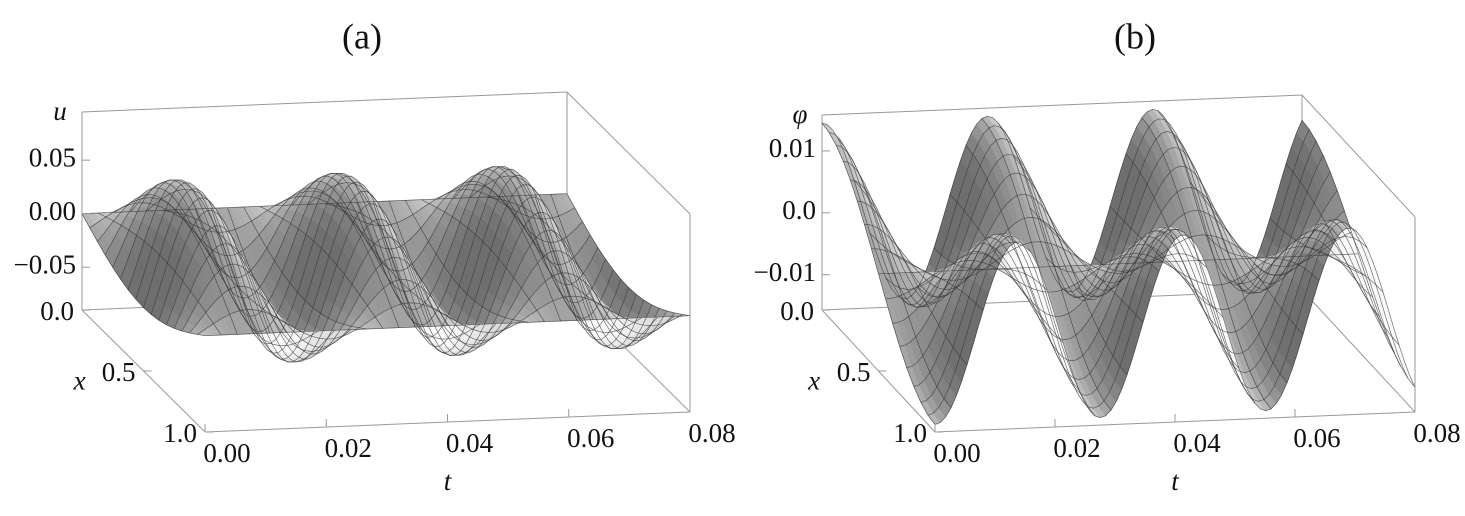 The height and width of the screenshot is (516, 1465). I want to click on z-tick-label: −0.05, so click(45, 264).